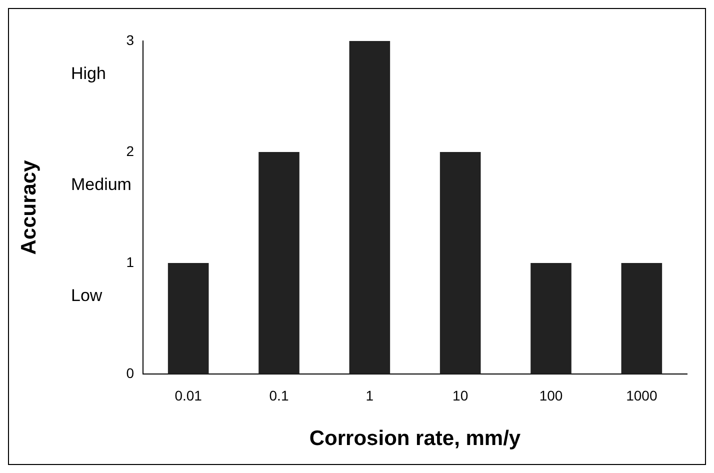 The width and height of the screenshot is (714, 473). What do you see at coordinates (130, 150) in the screenshot?
I see `y-tick-label: 2` at bounding box center [130, 150].